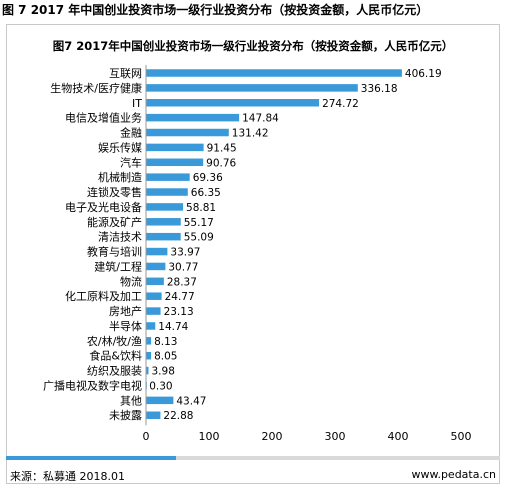  I want to click on category-label: 其他, so click(131, 400).